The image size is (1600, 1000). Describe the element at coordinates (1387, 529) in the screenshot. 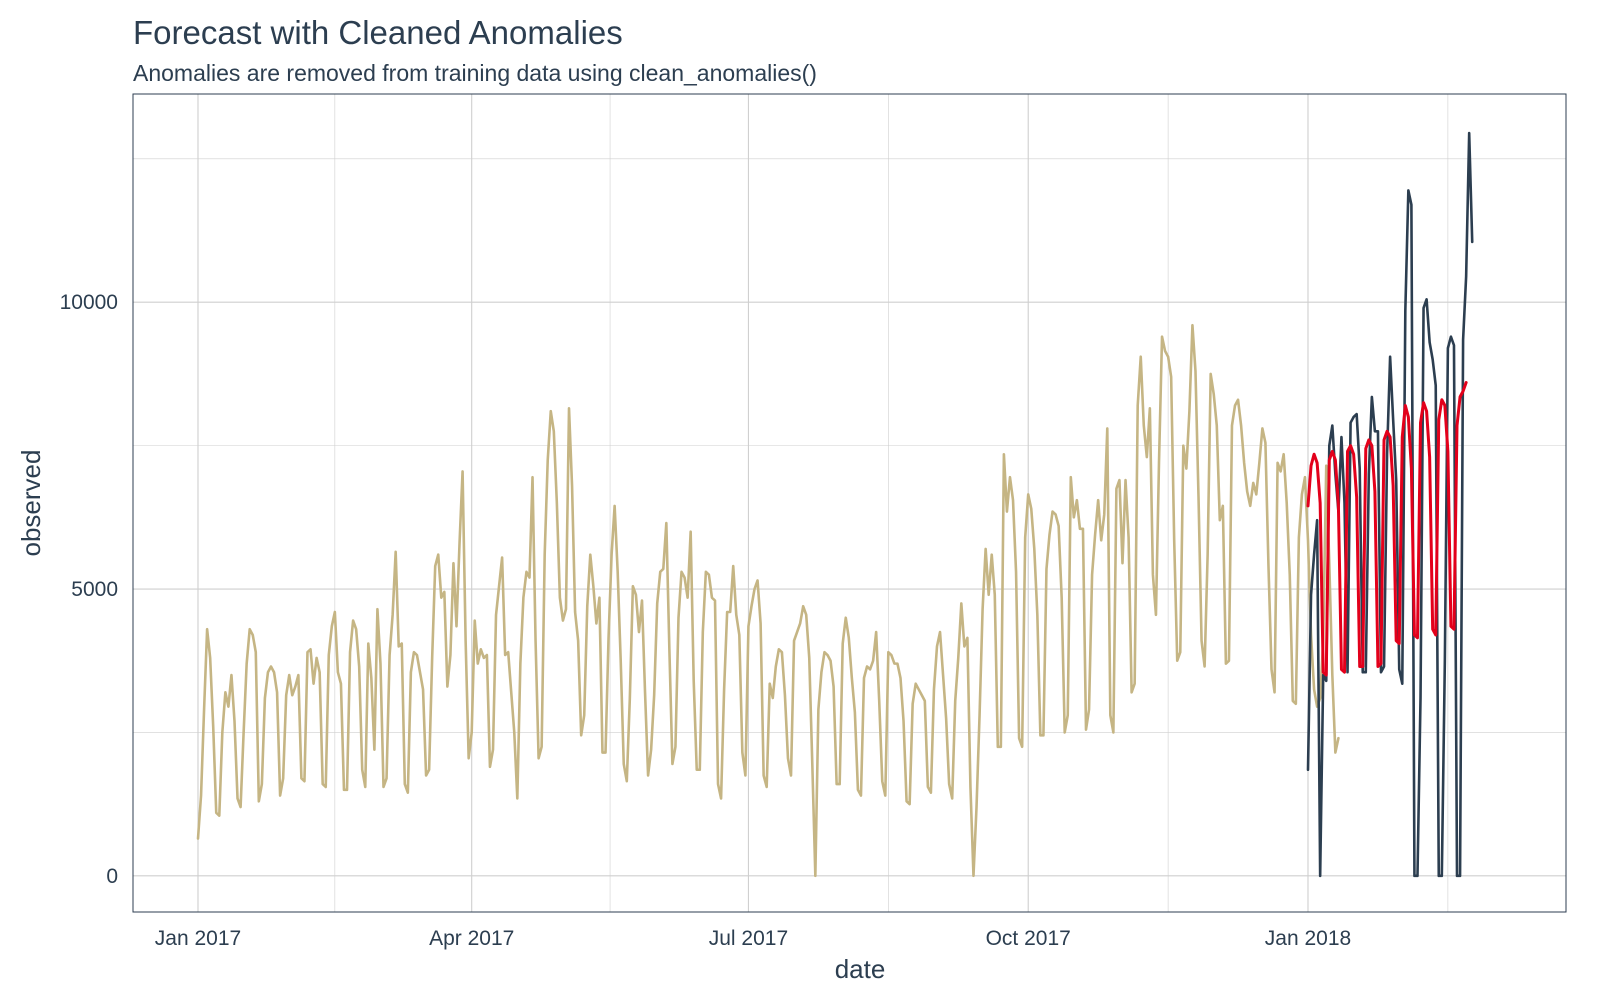

I see `series-line-forecast` at that location.